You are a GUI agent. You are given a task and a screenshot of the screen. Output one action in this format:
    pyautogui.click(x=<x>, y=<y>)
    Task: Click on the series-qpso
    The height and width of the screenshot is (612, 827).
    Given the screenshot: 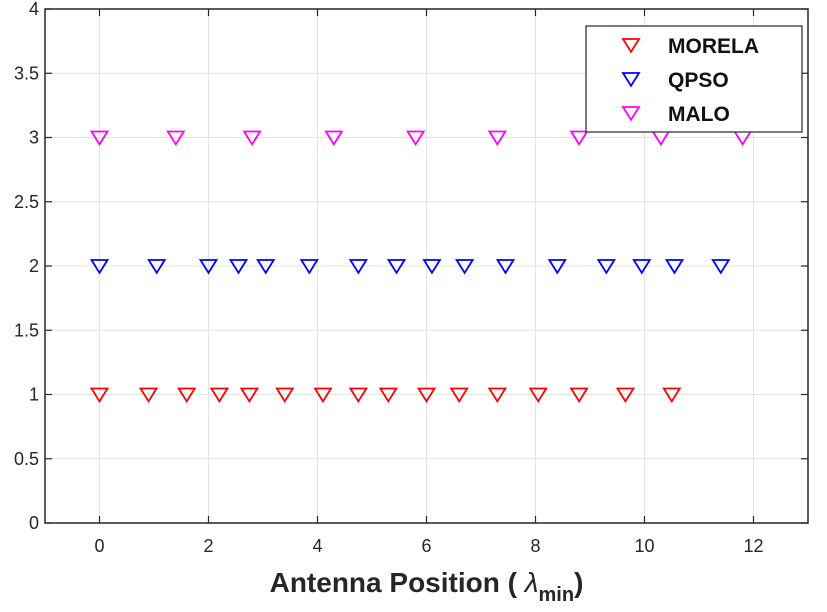 What is the action you would take?
    pyautogui.click(x=410, y=267)
    